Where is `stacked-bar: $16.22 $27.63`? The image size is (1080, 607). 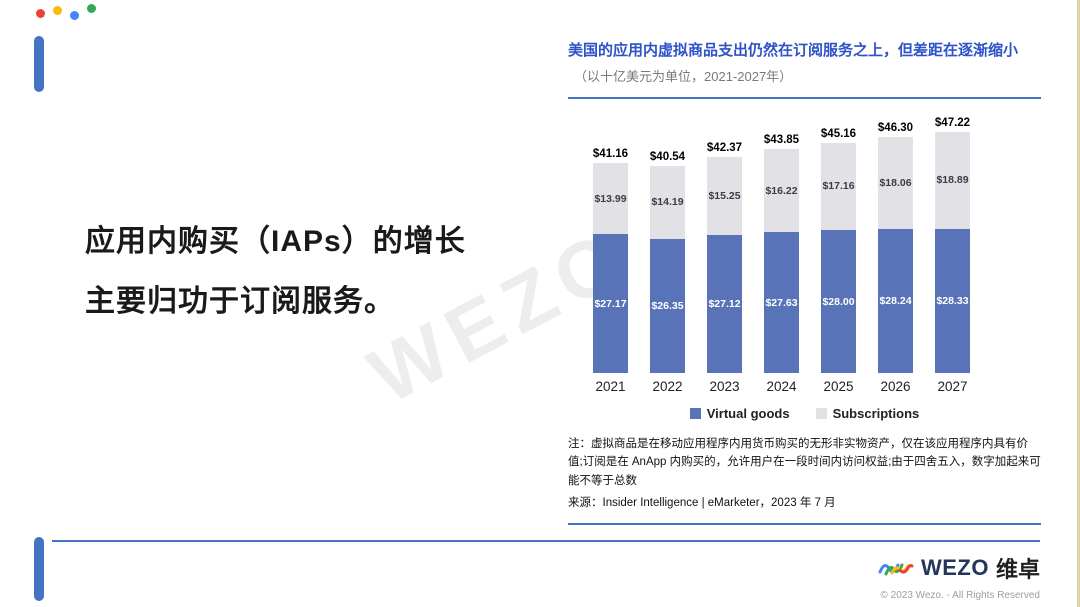
stacked-bar: $16.22 $27.63 is located at coordinates (781, 261).